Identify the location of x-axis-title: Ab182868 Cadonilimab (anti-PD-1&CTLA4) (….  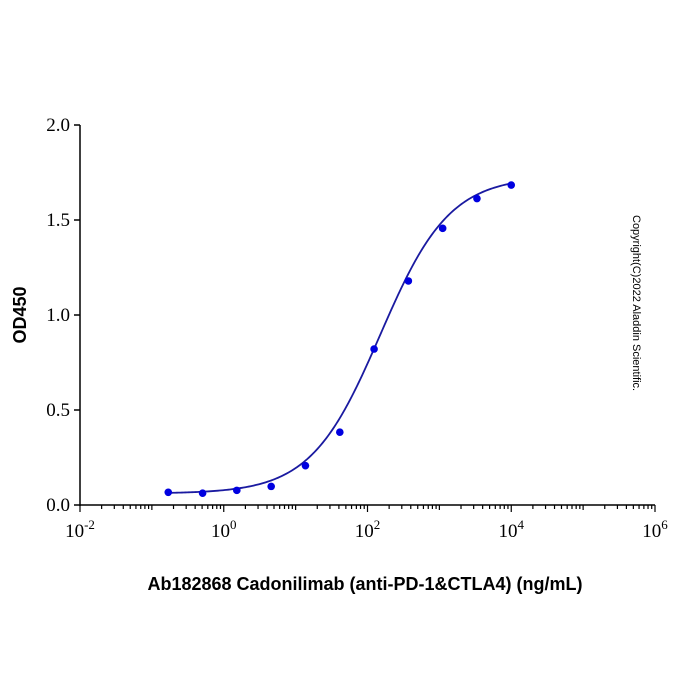
(364, 584).